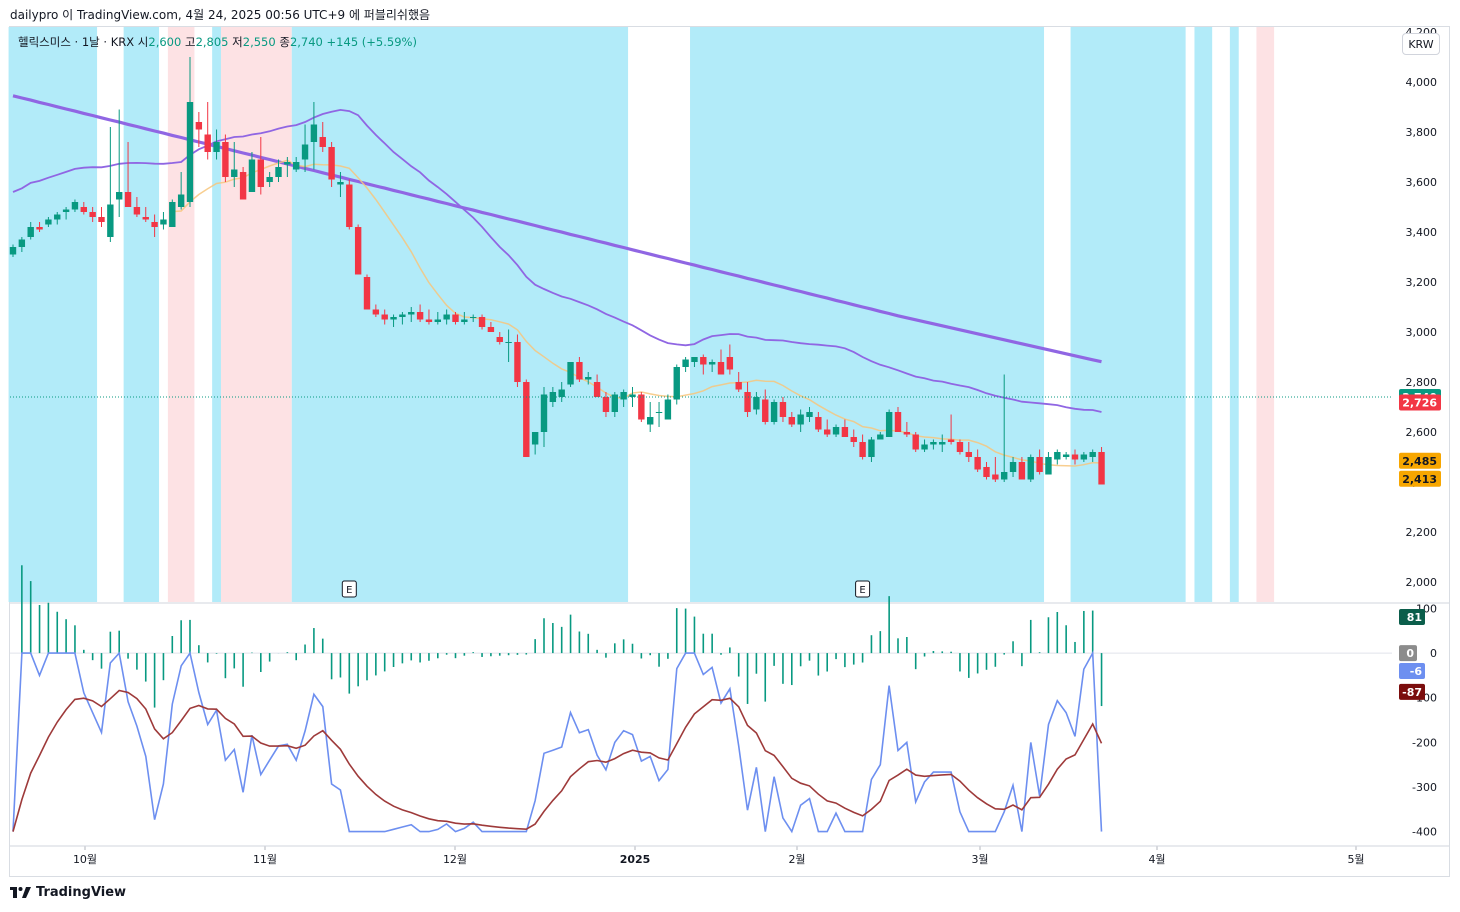 The height and width of the screenshot is (912, 1460). I want to click on time-tick-label: 2025, so click(635, 859).